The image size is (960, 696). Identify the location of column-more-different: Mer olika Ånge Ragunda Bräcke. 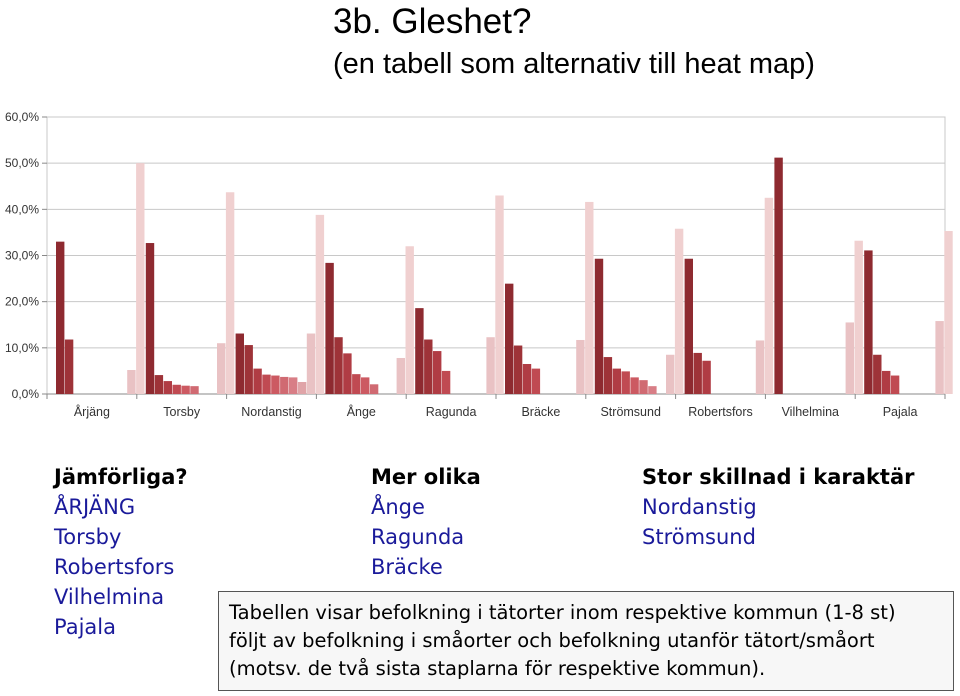
(426, 522).